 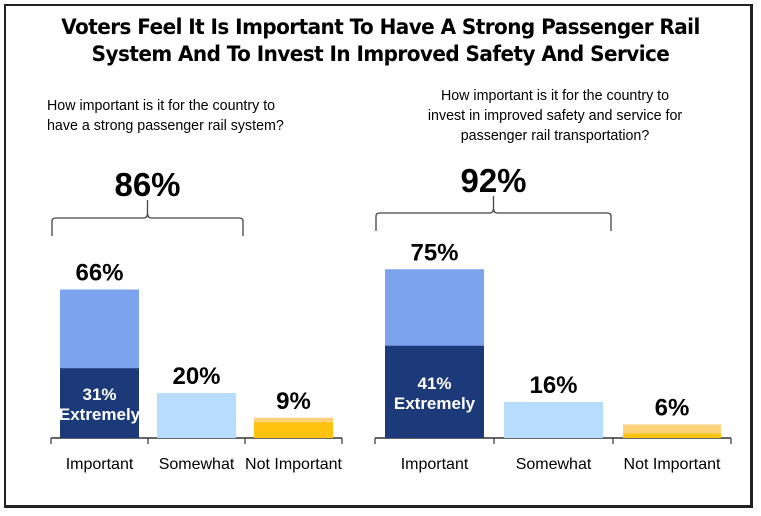 I want to click on left-category-label-important: Important, so click(x=100, y=464).